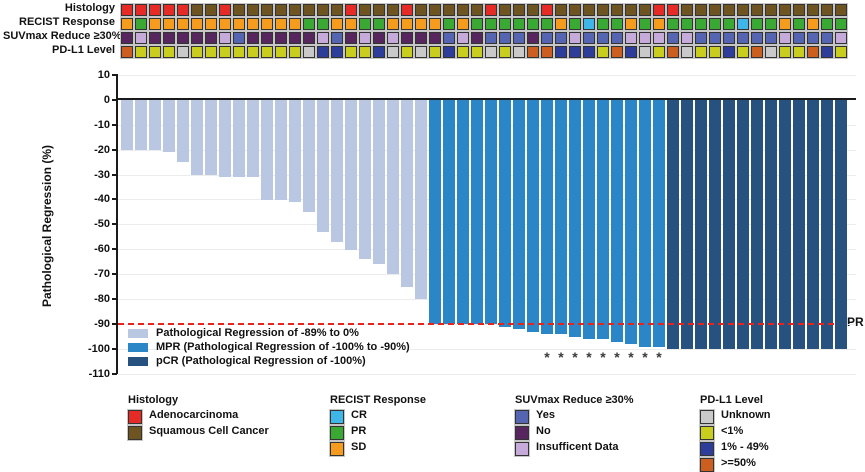 Image resolution: width=865 pixels, height=472 pixels. What do you see at coordinates (209, 431) in the screenshot?
I see `legend-item-label: Squamous Cell Cancer` at bounding box center [209, 431].